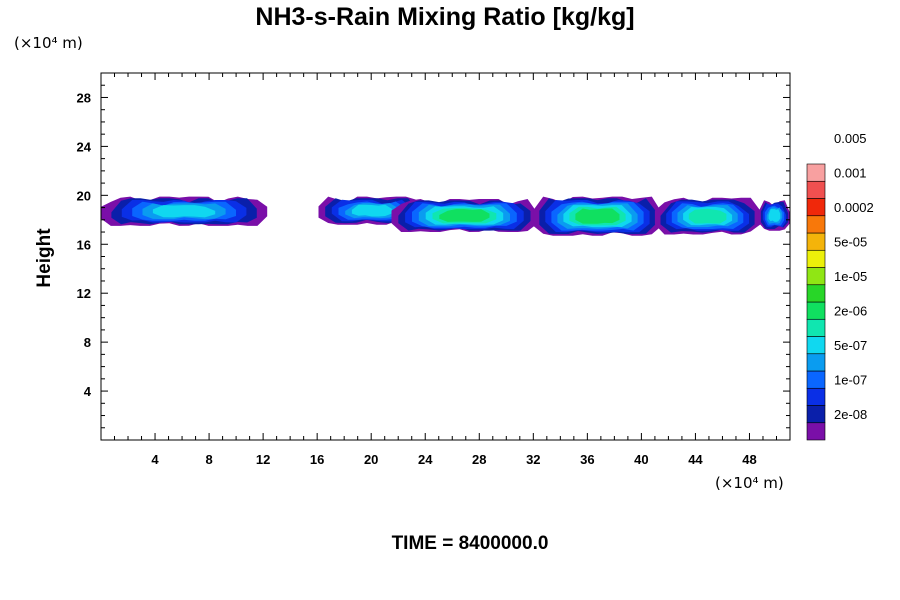 This screenshot has height=600, width=900. I want to click on x-tick-label: 8, so click(208, 459).